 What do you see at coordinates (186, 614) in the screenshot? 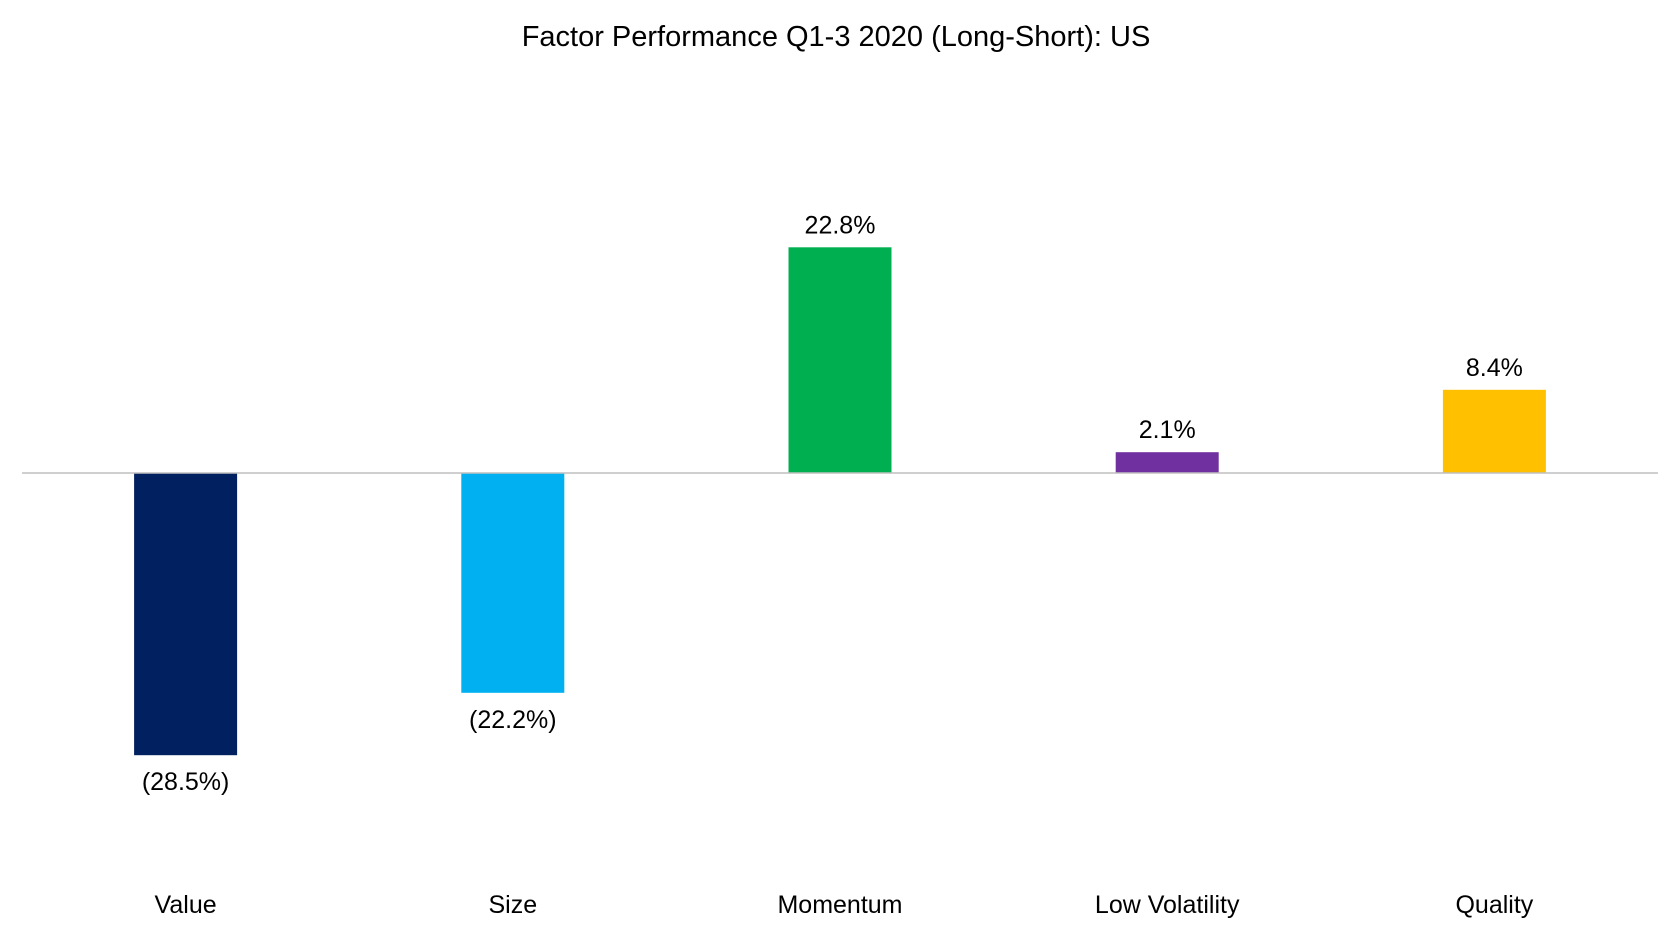
I see `bar-value` at bounding box center [186, 614].